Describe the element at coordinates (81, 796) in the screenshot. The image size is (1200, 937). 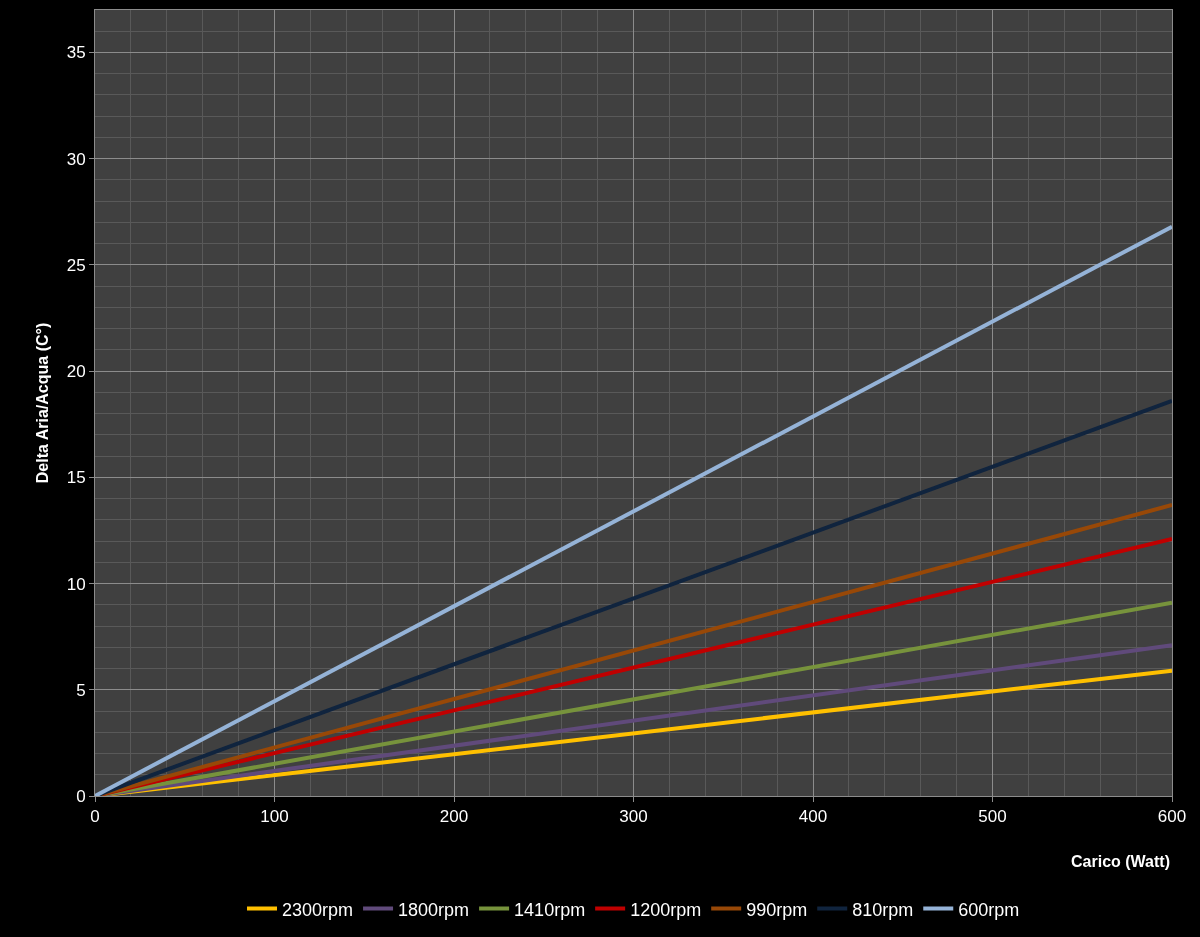
I see `y-tick-label: 0` at that location.